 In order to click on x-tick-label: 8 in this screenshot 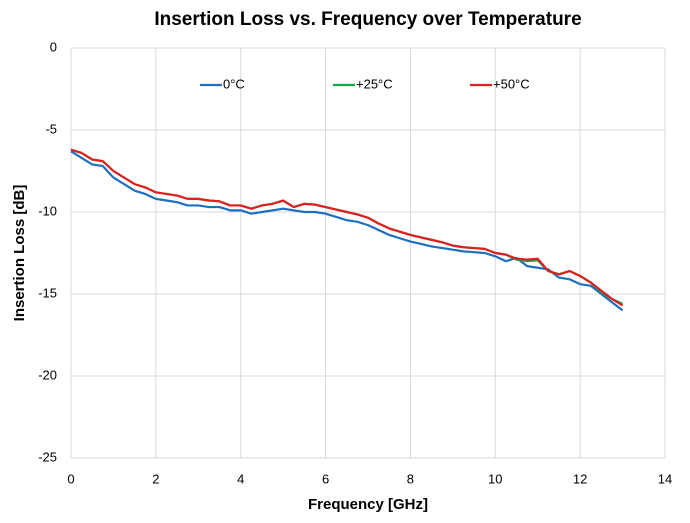, I will do `click(410, 478)`.